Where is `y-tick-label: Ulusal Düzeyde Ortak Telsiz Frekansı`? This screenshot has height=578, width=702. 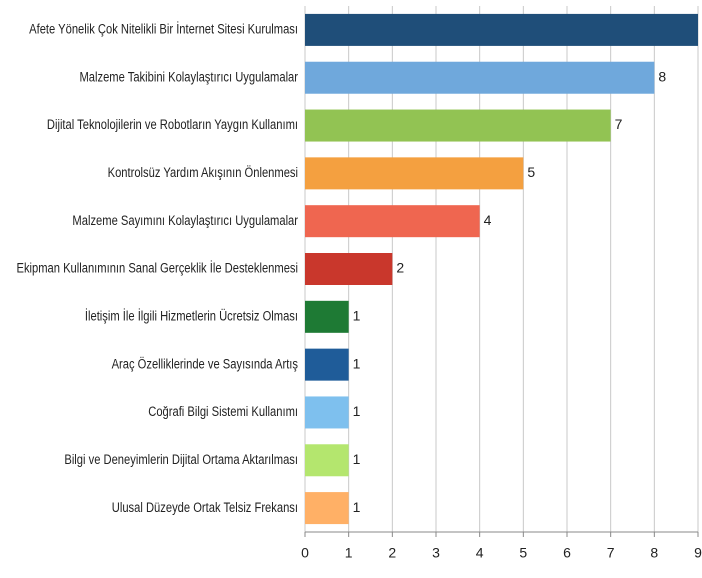 y-tick-label: Ulusal Düzeyde Ortak Telsiz Frekansı is located at coordinates (205, 507).